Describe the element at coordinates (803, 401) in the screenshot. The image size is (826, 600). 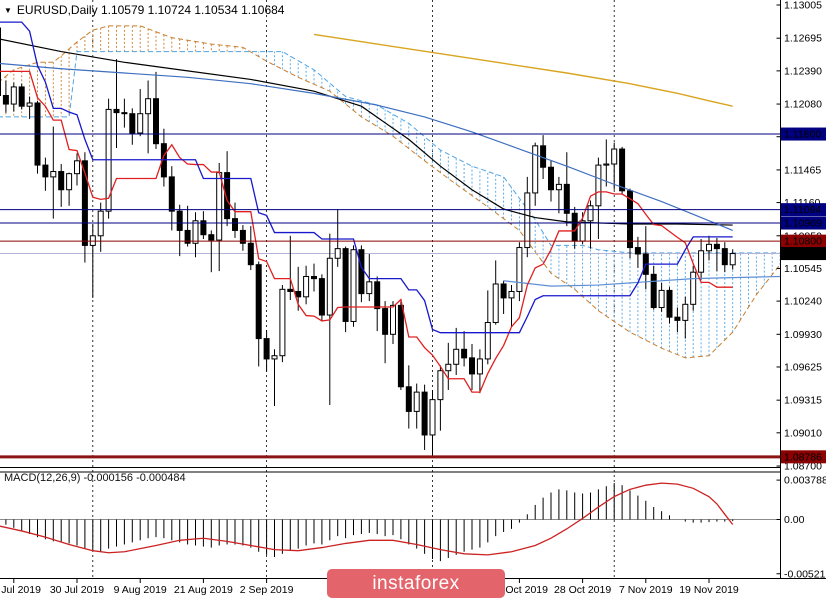
I see `price-tick-label: 1.09315` at that location.